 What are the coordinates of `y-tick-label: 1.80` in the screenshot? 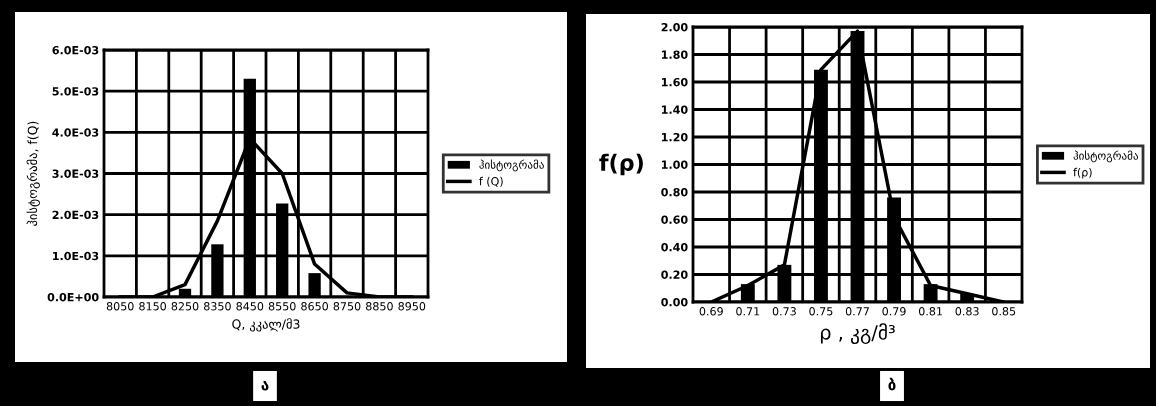 It's located at (674, 54).